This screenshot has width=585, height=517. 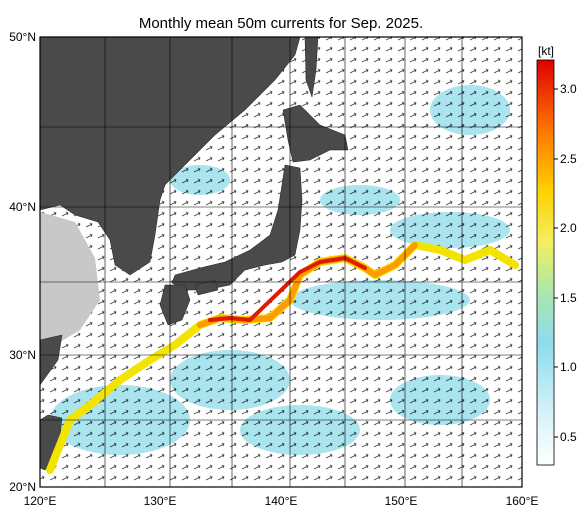 I want to click on colorbar-tick-label: 0.5, so click(x=568, y=437).